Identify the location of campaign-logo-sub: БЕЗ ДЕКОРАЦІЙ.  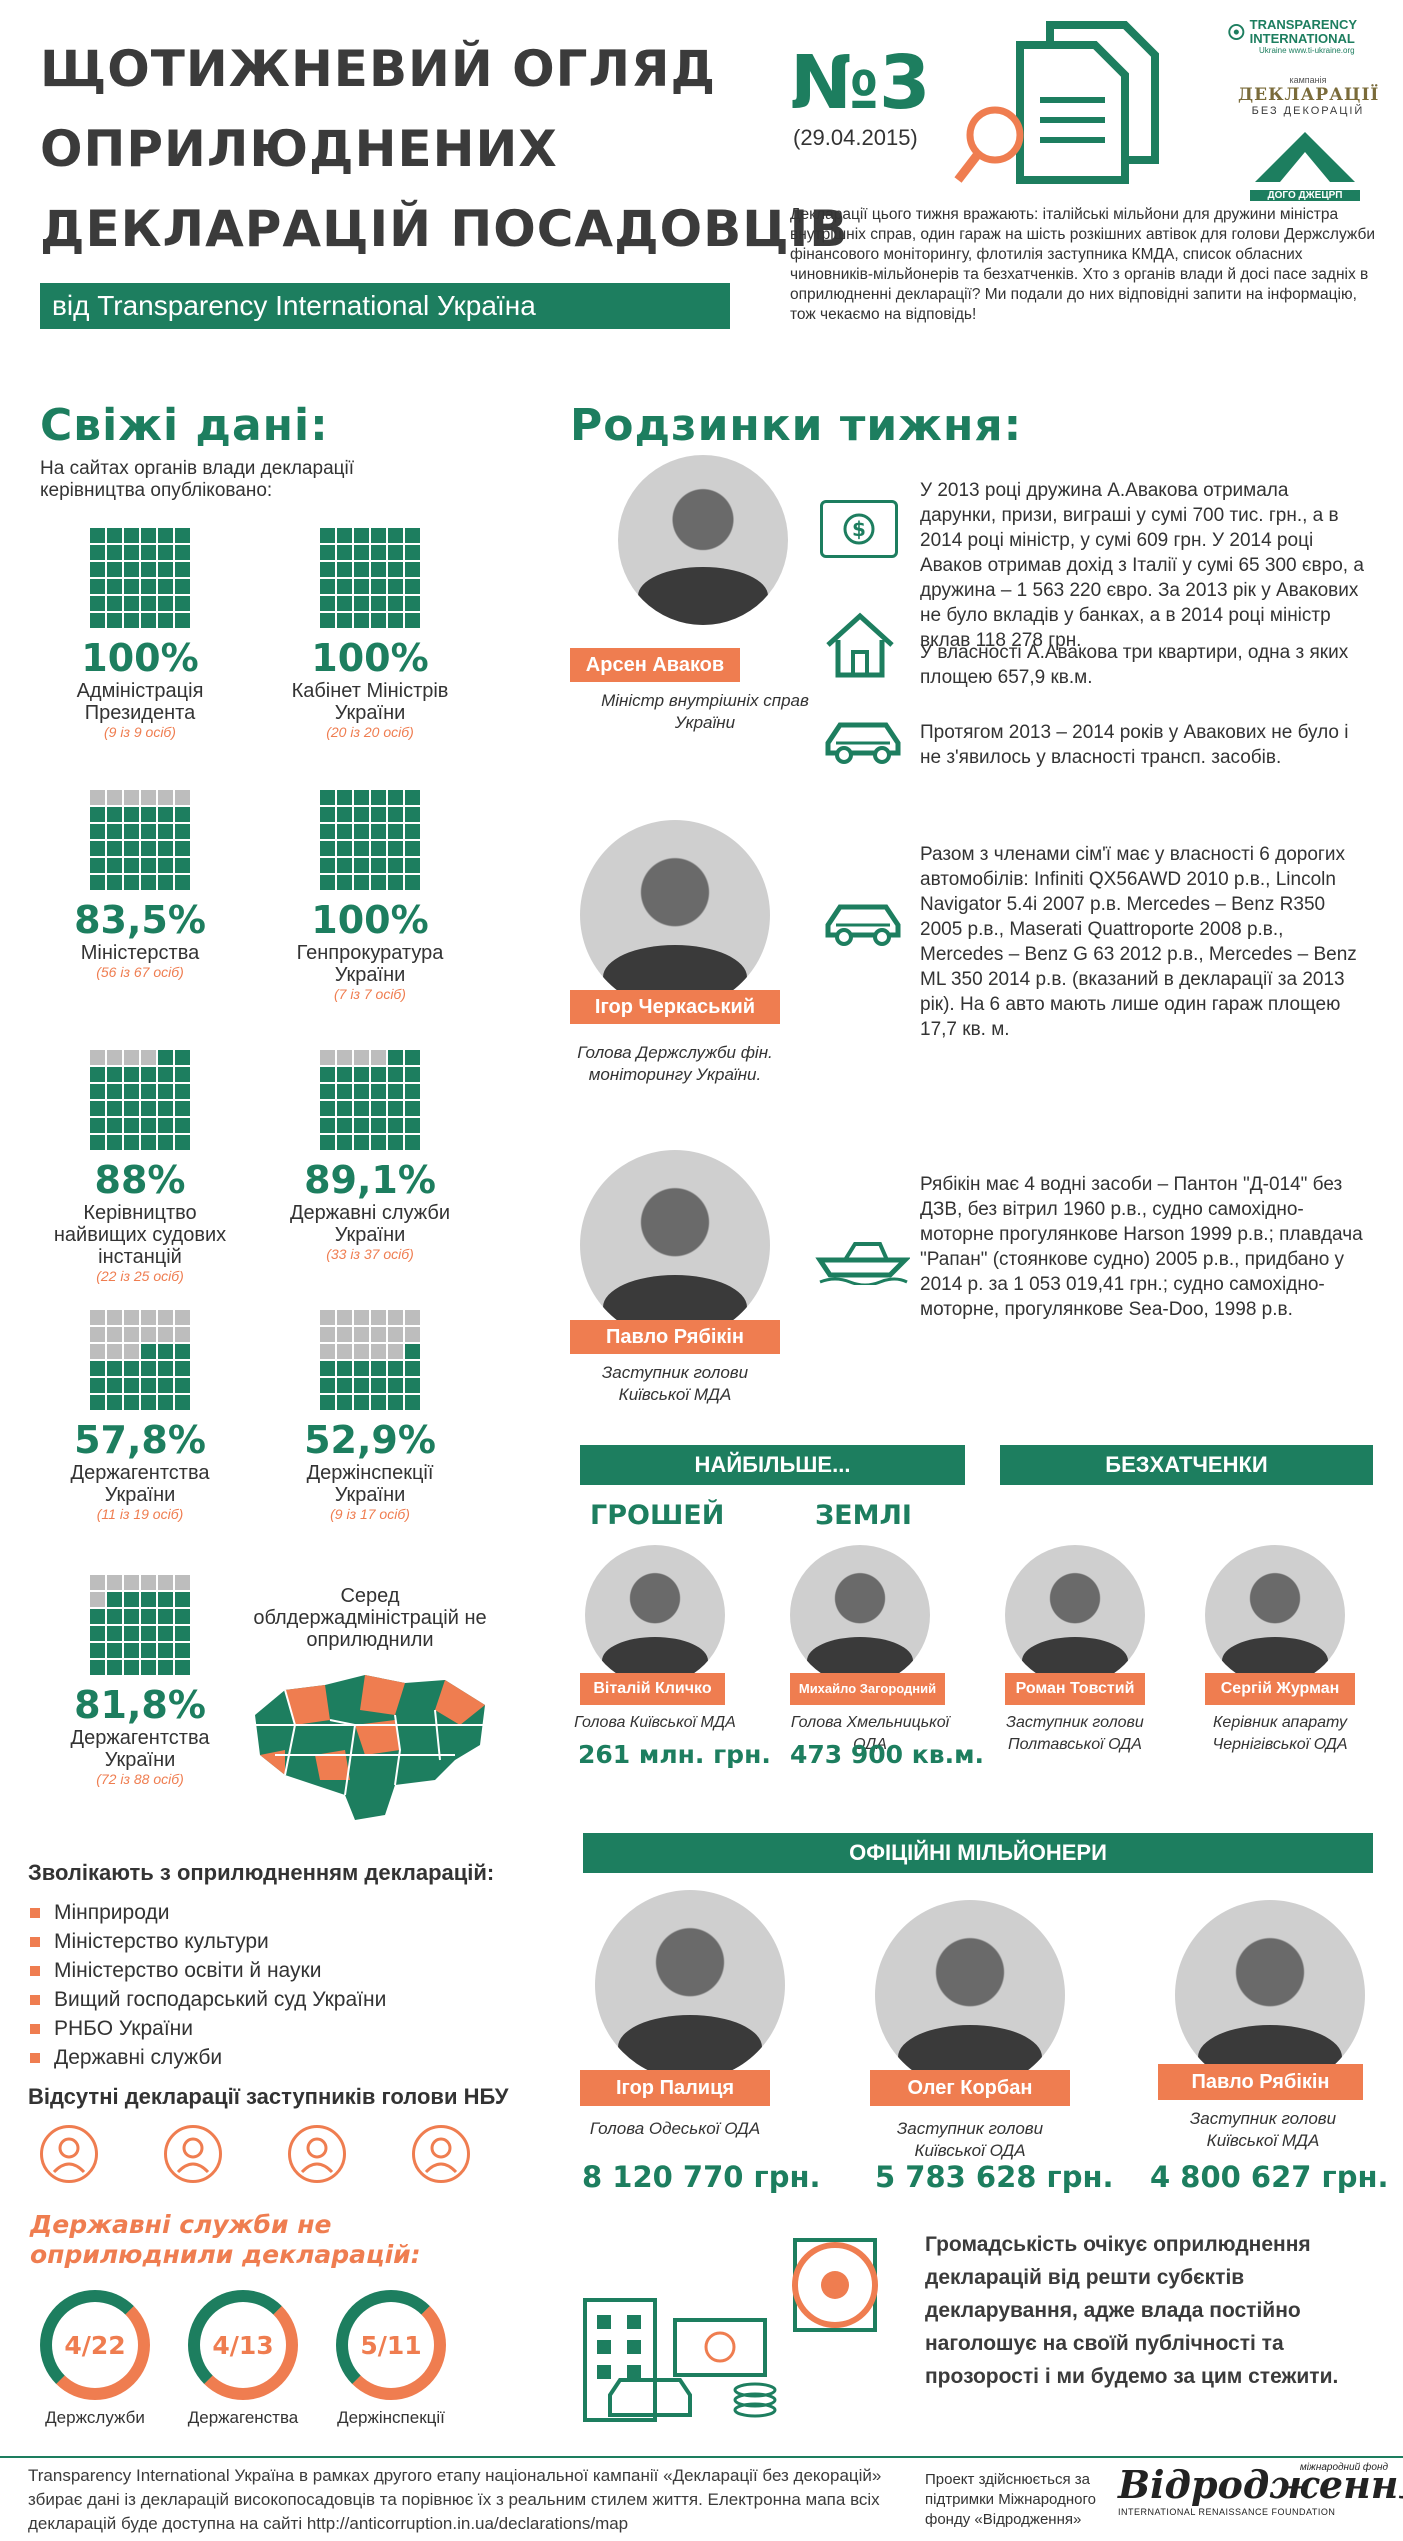
(1308, 111).